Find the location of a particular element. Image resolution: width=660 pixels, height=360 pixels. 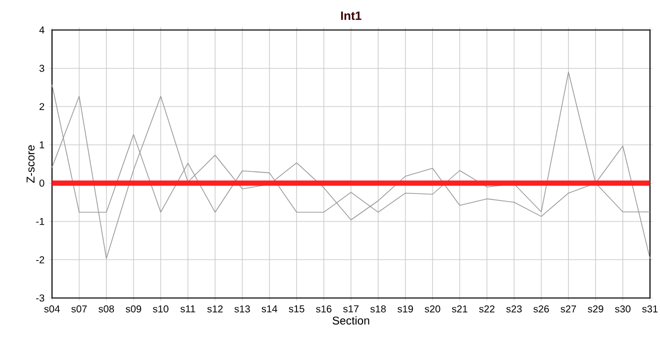

y-tick-label: -2 is located at coordinates (40, 260).